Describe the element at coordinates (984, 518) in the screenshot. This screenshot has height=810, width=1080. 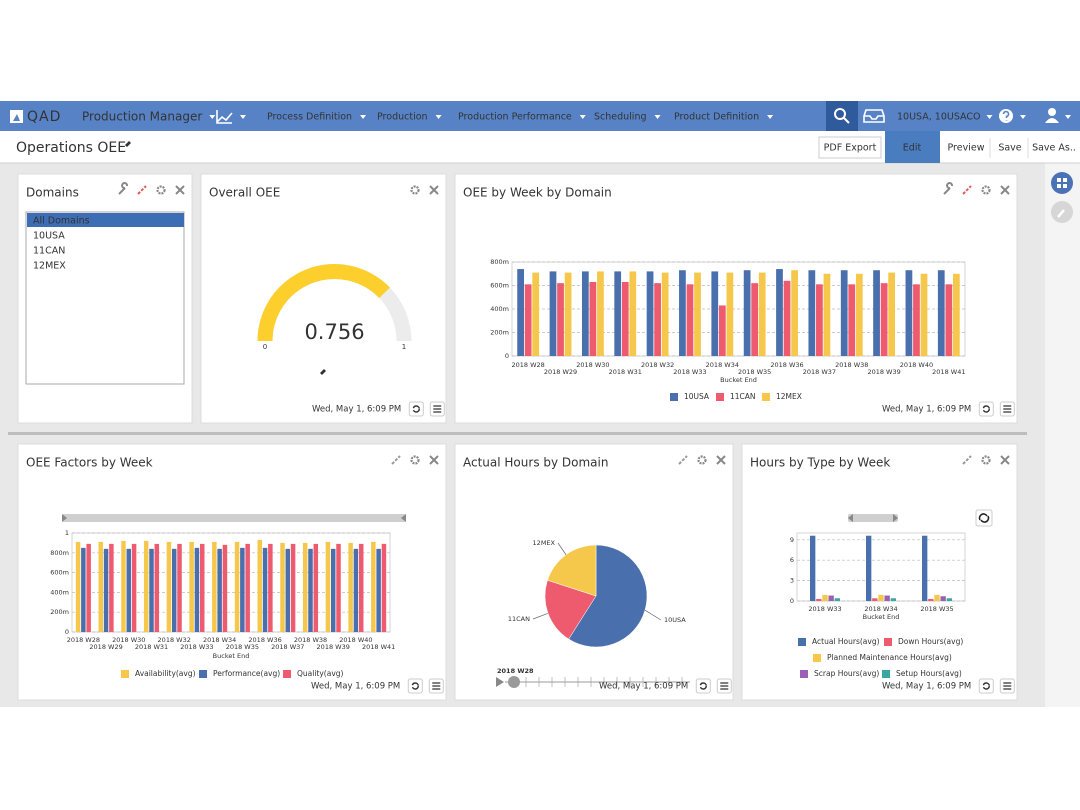
I see `reset-zoom-button` at that location.